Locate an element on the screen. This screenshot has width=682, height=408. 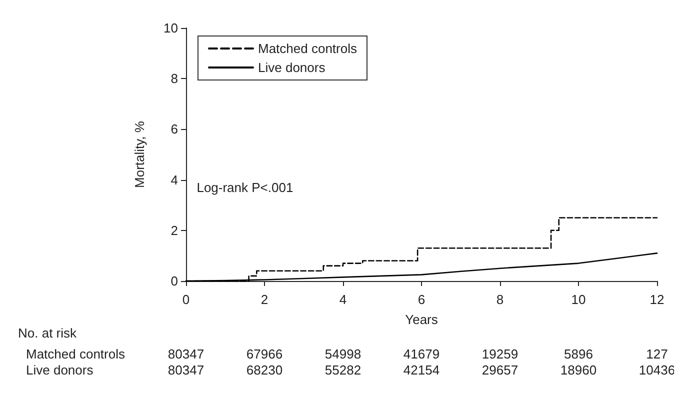
text: 127 is located at coordinates (657, 354).